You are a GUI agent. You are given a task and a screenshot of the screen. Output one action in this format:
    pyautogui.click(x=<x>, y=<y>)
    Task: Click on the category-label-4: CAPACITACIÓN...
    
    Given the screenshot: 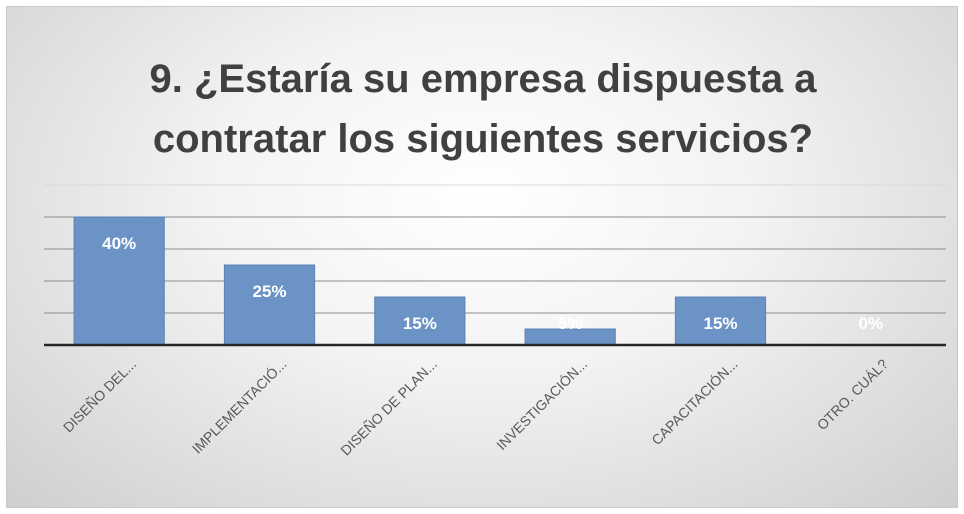 What is the action you would take?
    pyautogui.click(x=694, y=402)
    